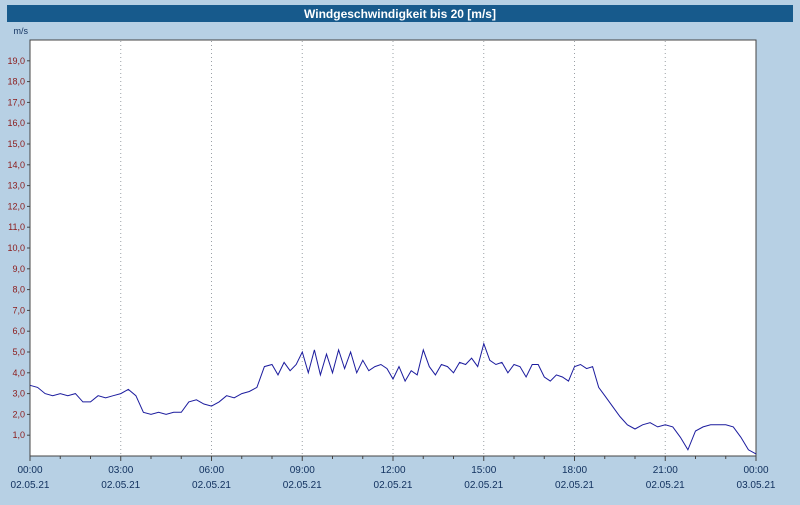  I want to click on svg-text: 10,0, so click(16, 248).